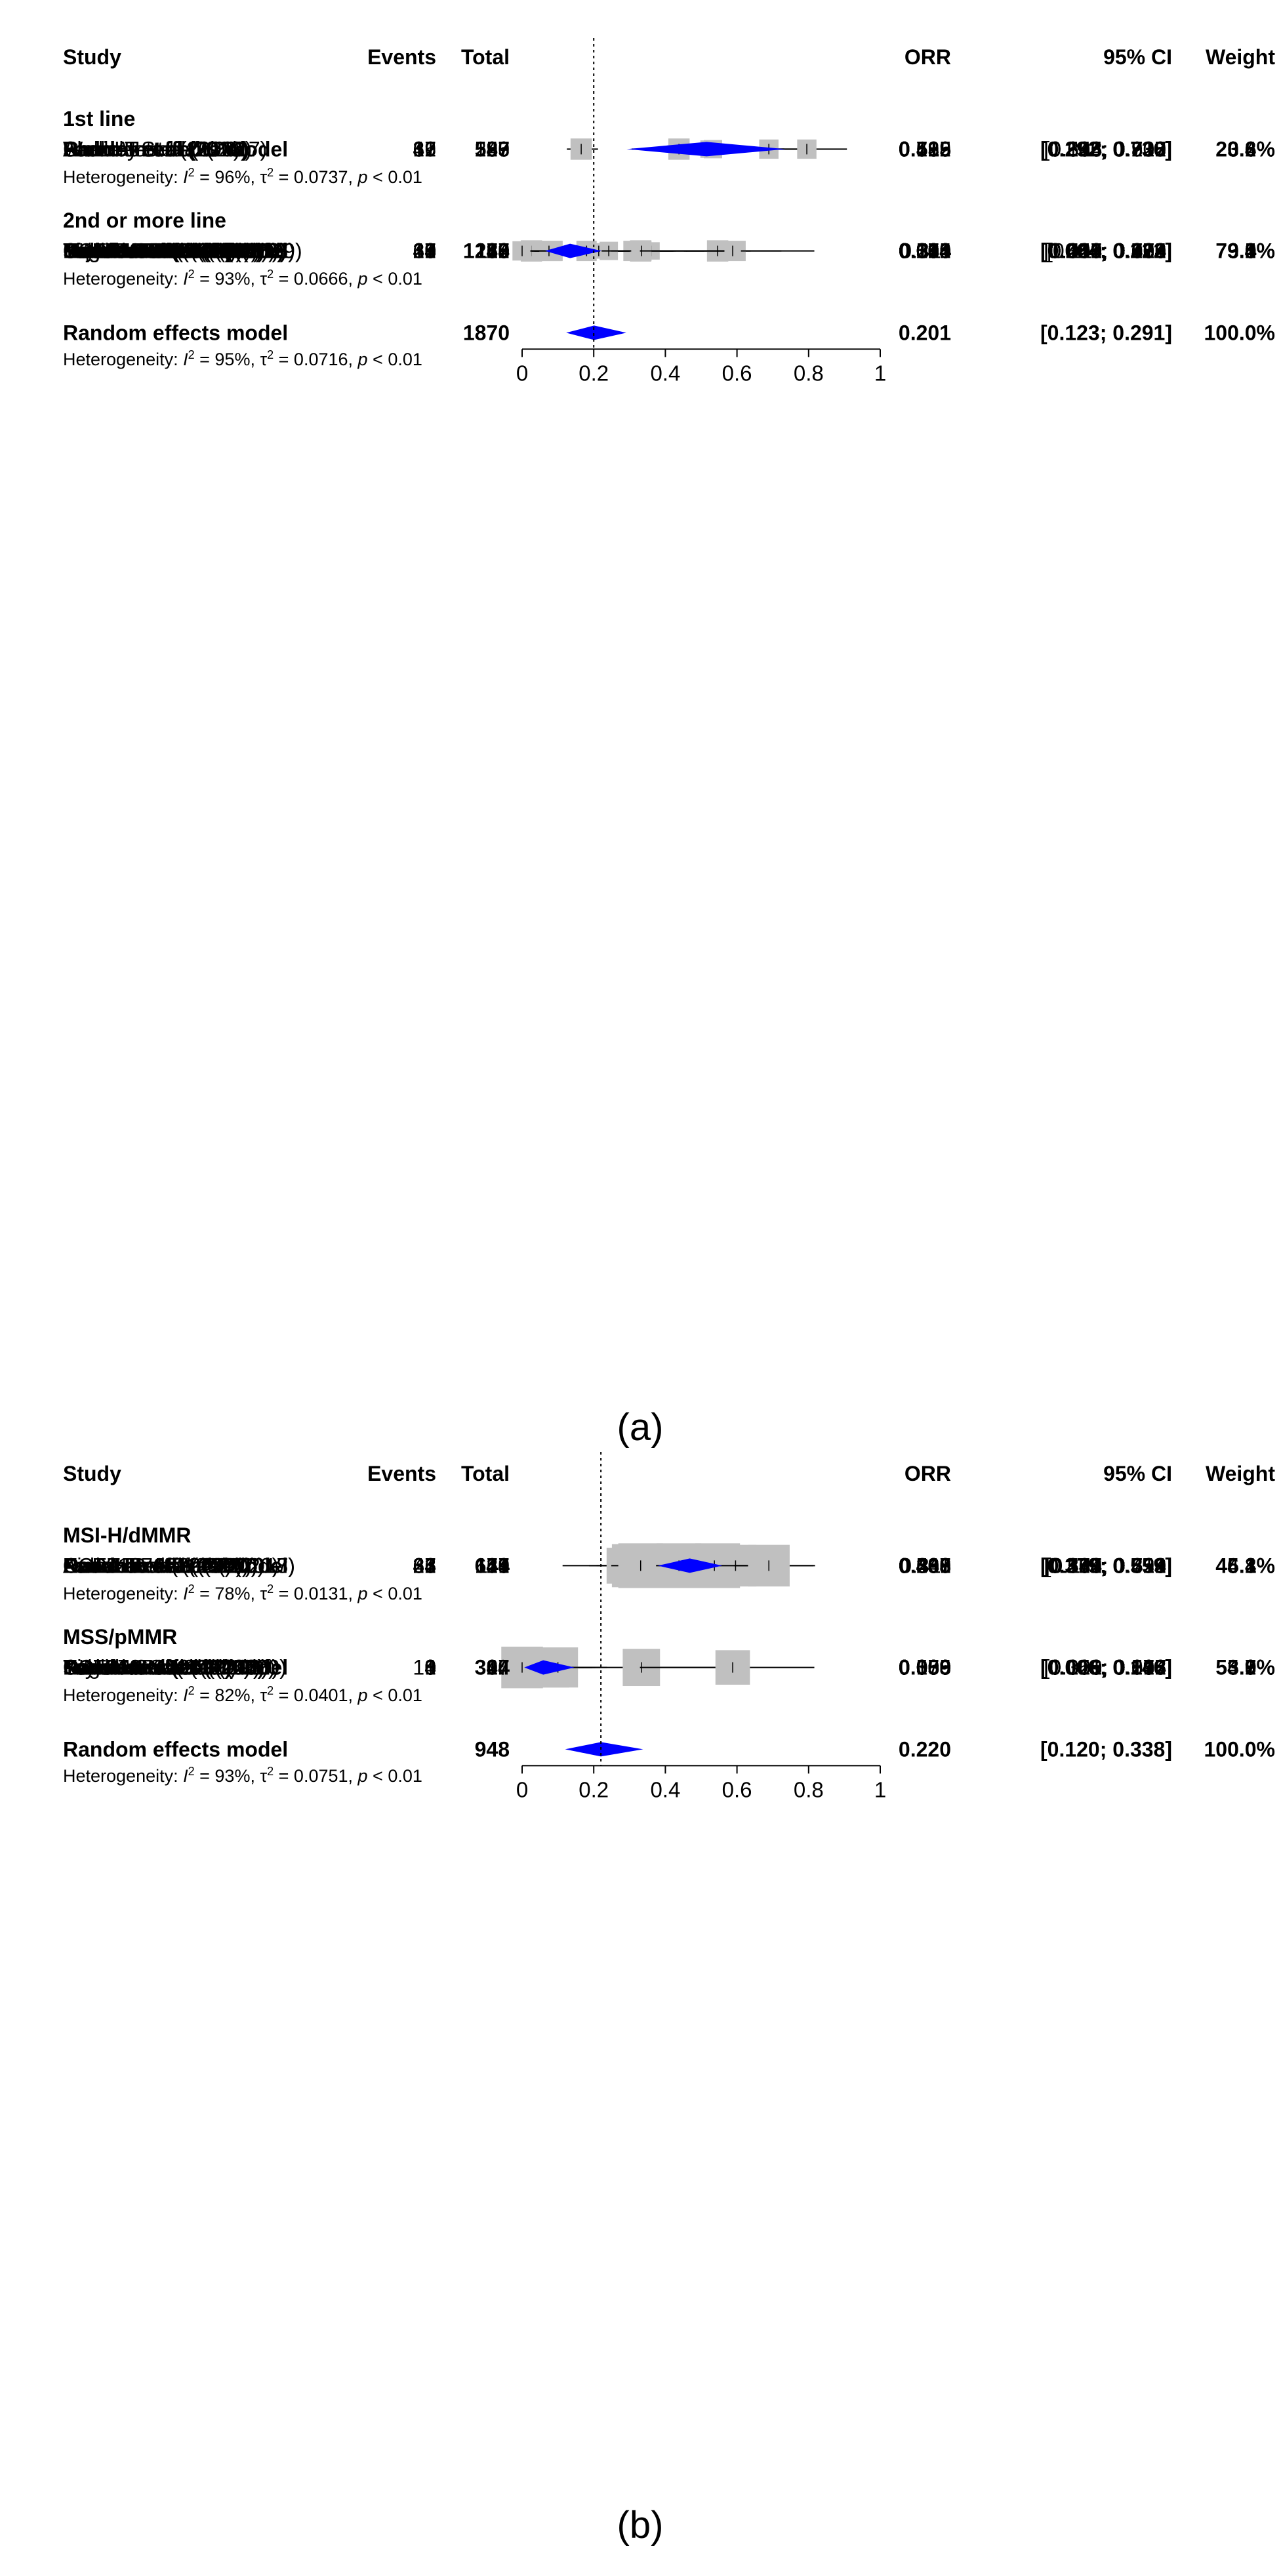  What do you see at coordinates (925, 149) in the screenshot?
I see `study-orr: 0.533` at bounding box center [925, 149].